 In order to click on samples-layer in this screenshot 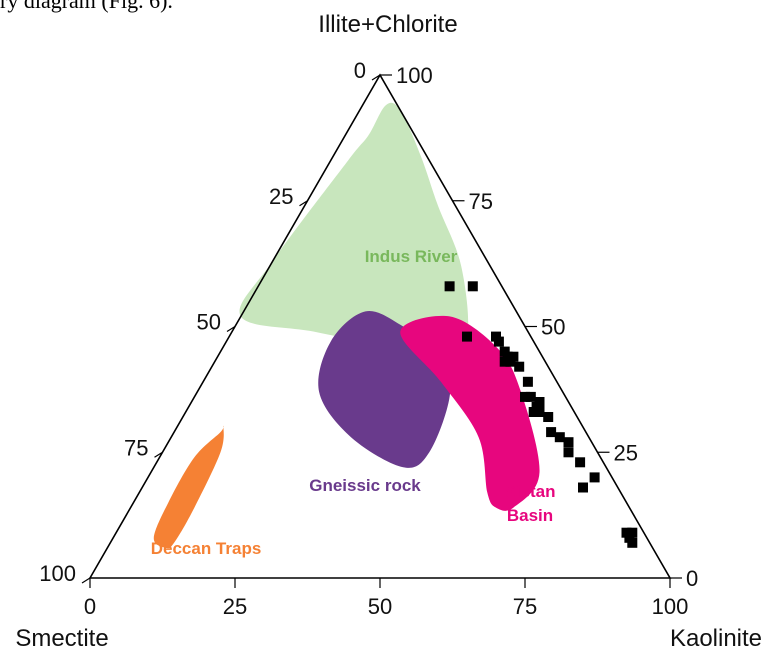, I will do `click(541, 414)`.